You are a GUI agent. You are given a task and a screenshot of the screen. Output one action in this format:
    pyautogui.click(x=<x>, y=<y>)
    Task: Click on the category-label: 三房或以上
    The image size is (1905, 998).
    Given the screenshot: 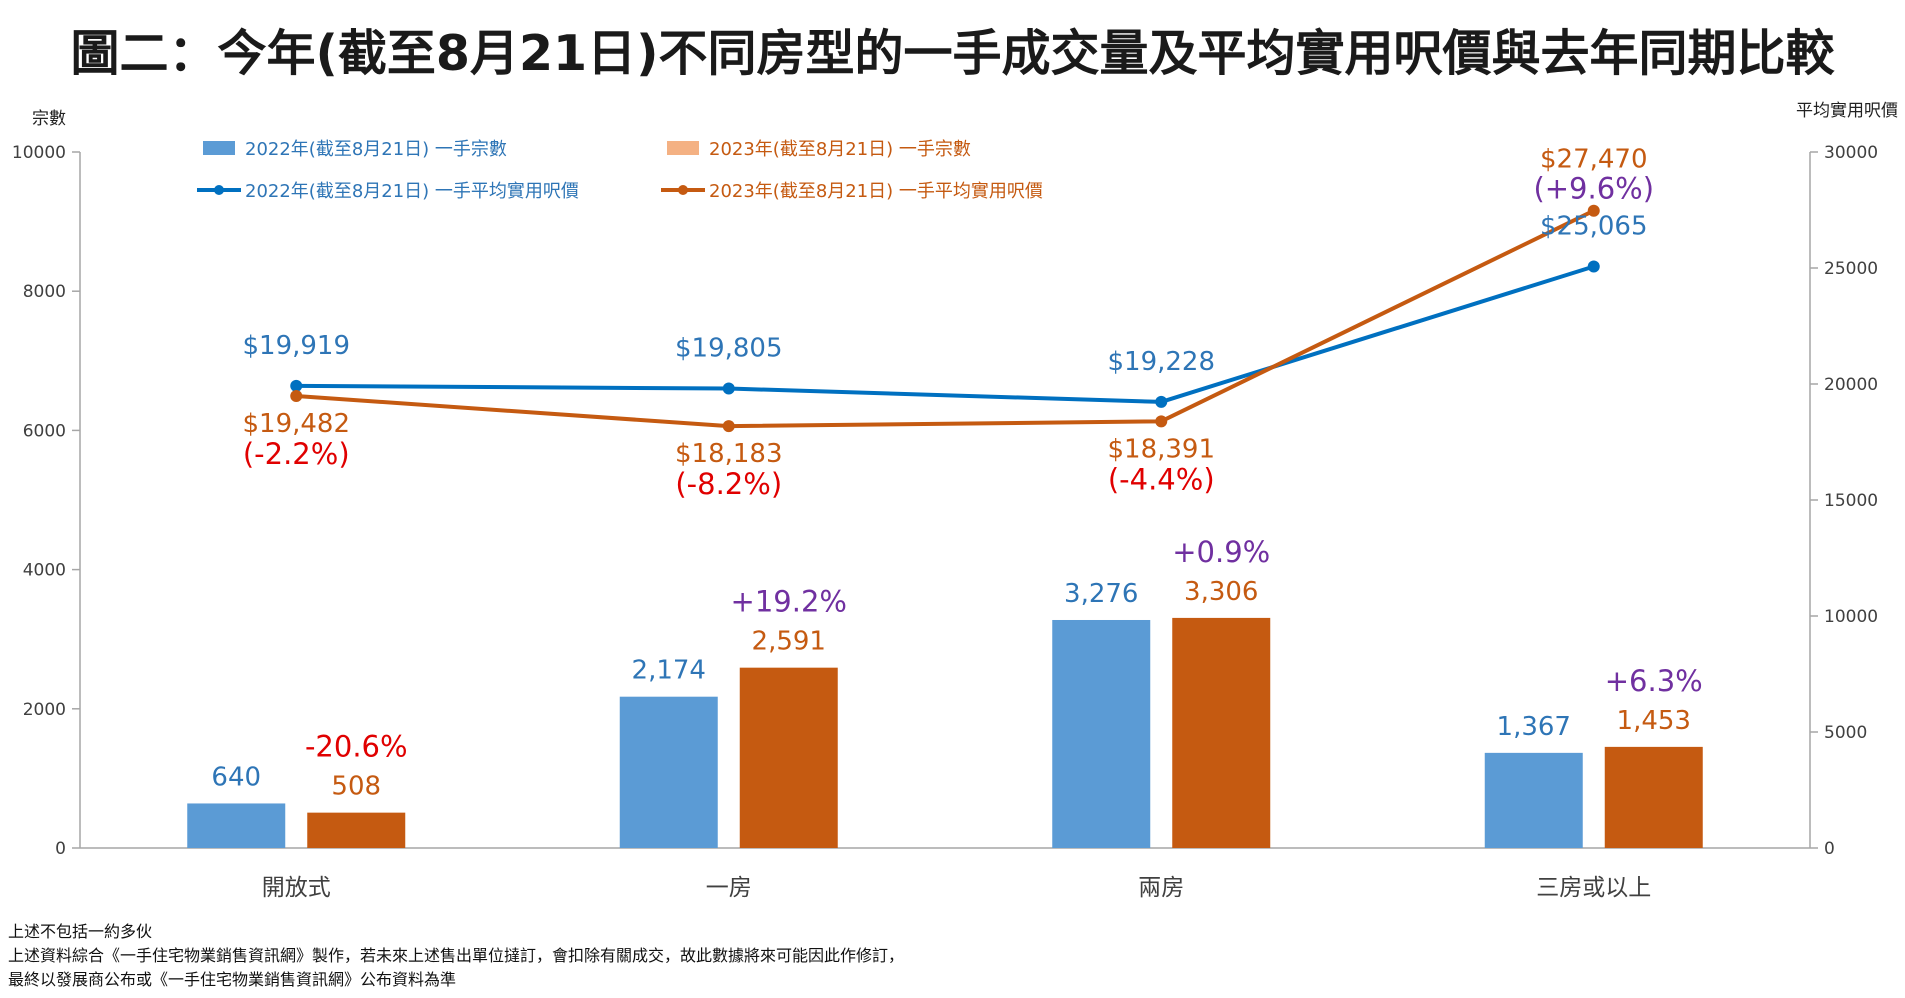 What is the action you would take?
    pyautogui.click(x=1593, y=888)
    